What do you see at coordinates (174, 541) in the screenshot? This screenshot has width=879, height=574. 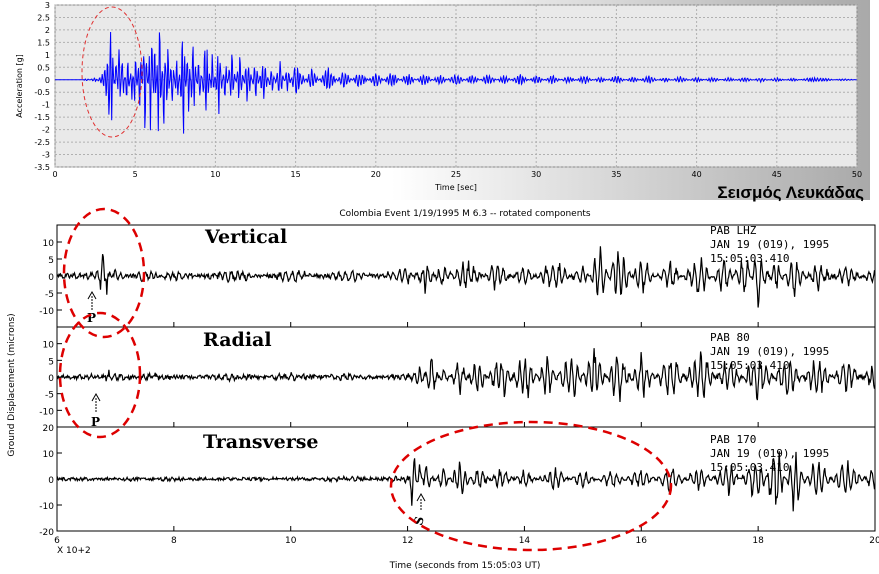 I see `bottom-x-tick-label: 8` at bounding box center [174, 541].